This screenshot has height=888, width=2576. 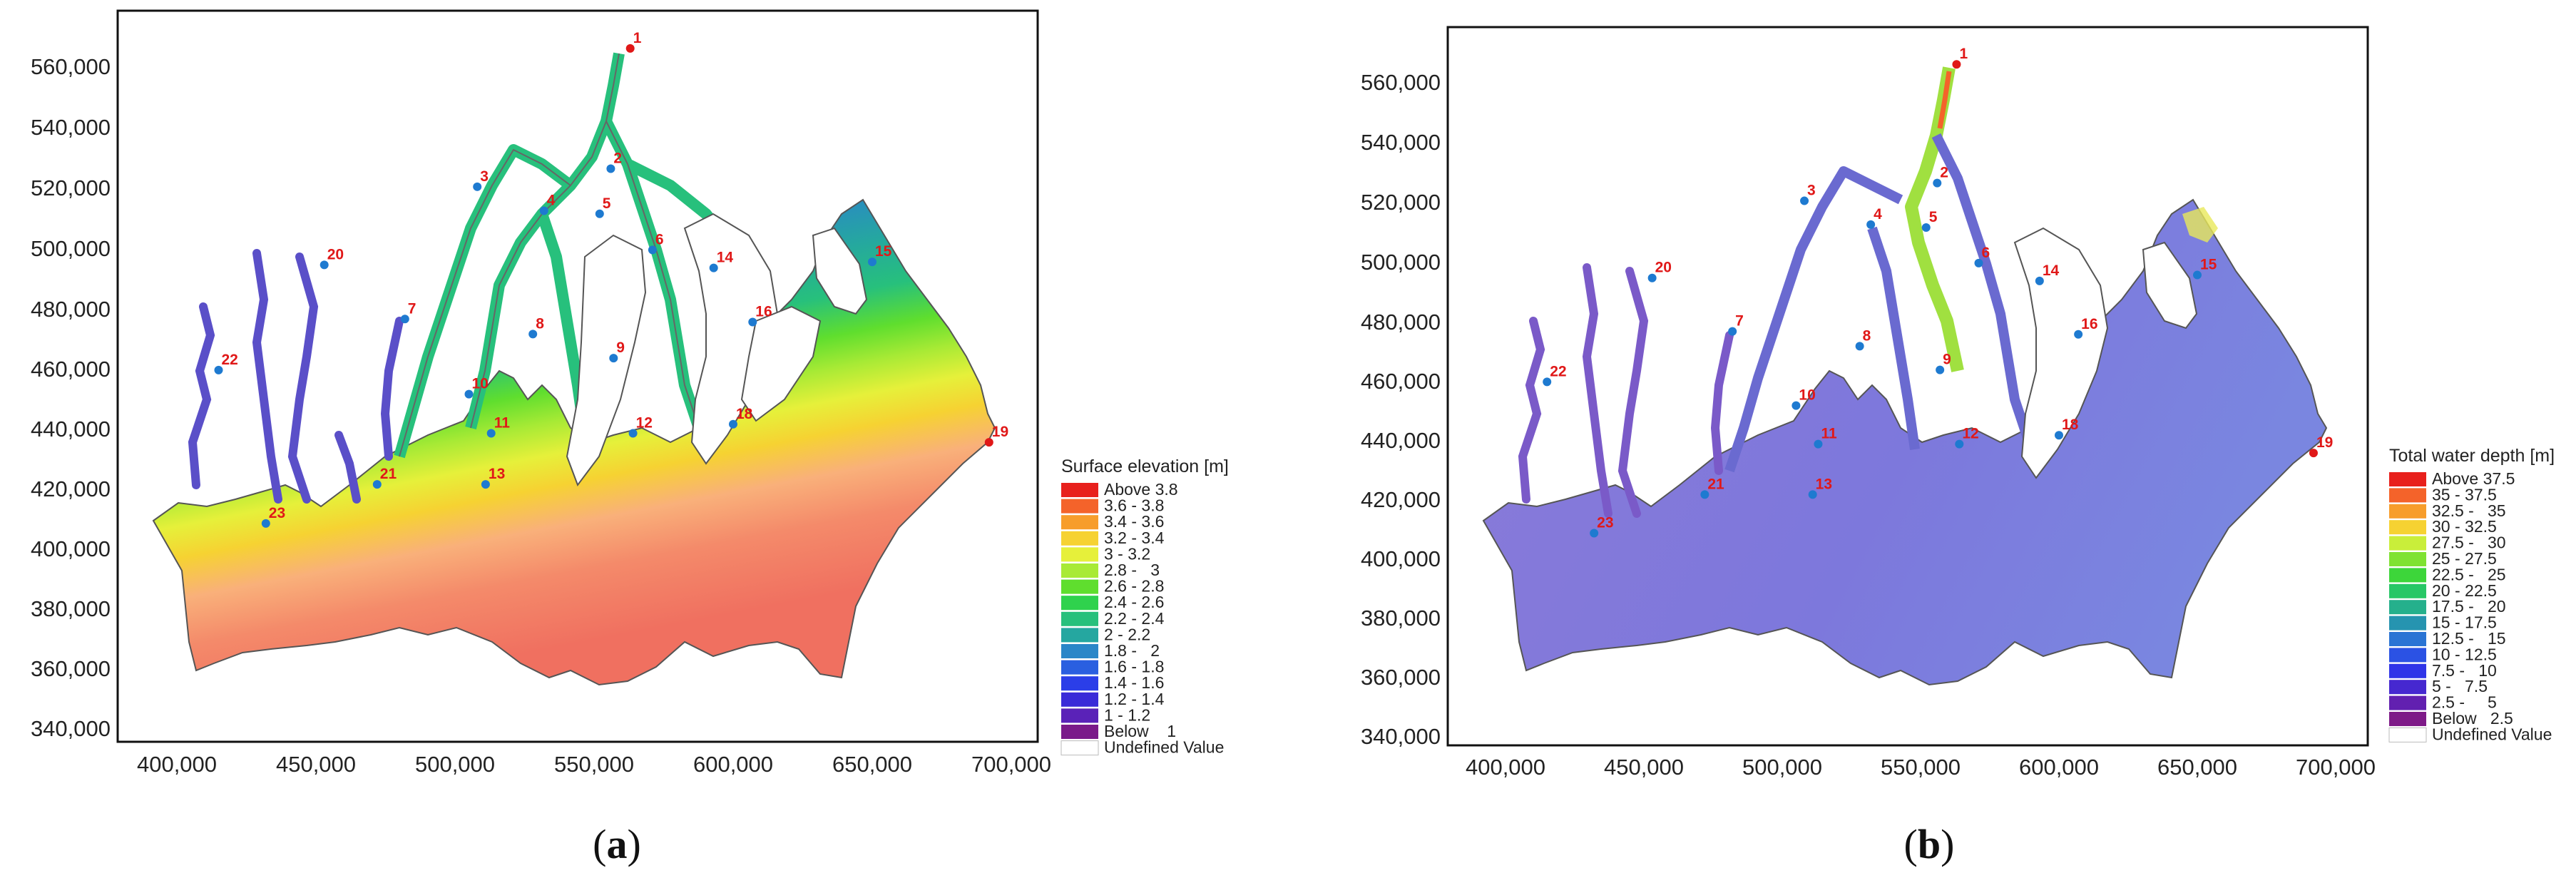 What do you see at coordinates (618, 158) in the screenshot?
I see `station-label: 2` at bounding box center [618, 158].